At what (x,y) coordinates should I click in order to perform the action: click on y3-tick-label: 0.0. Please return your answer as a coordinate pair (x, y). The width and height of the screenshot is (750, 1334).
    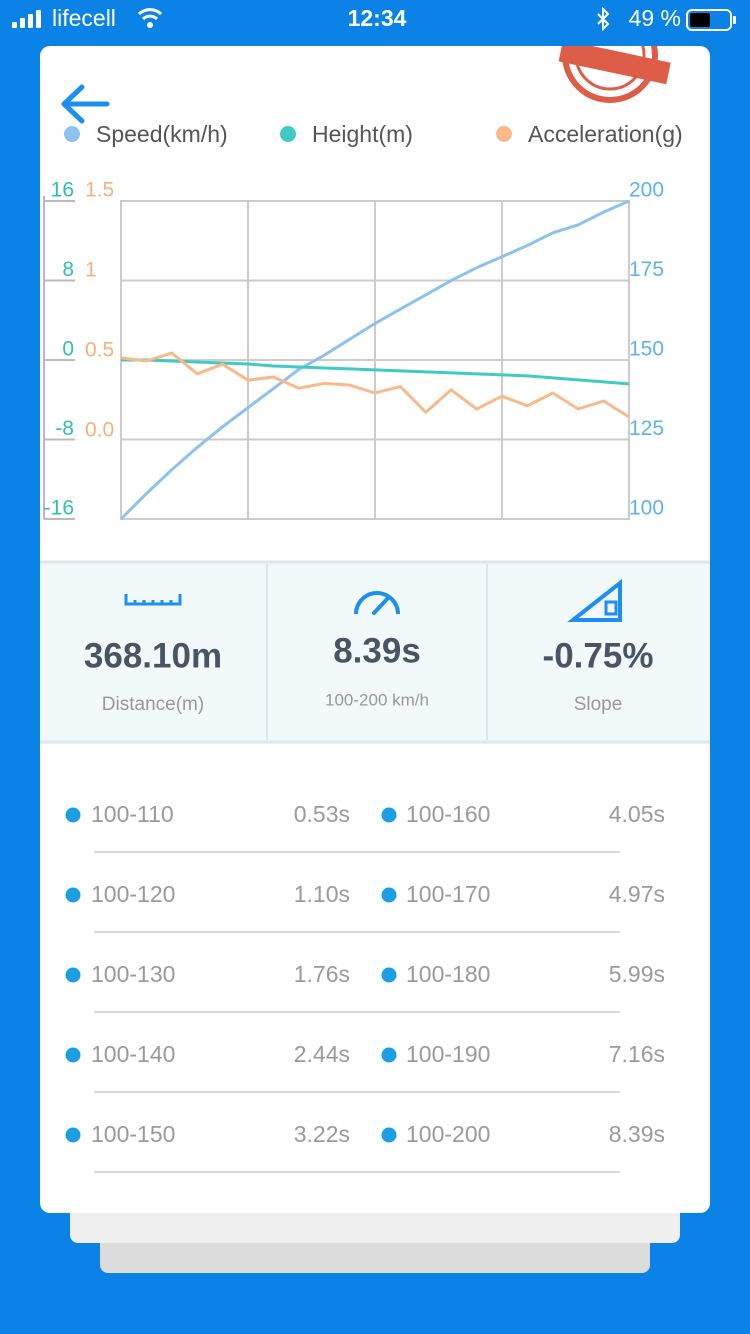
    Looking at the image, I should click on (99, 430).